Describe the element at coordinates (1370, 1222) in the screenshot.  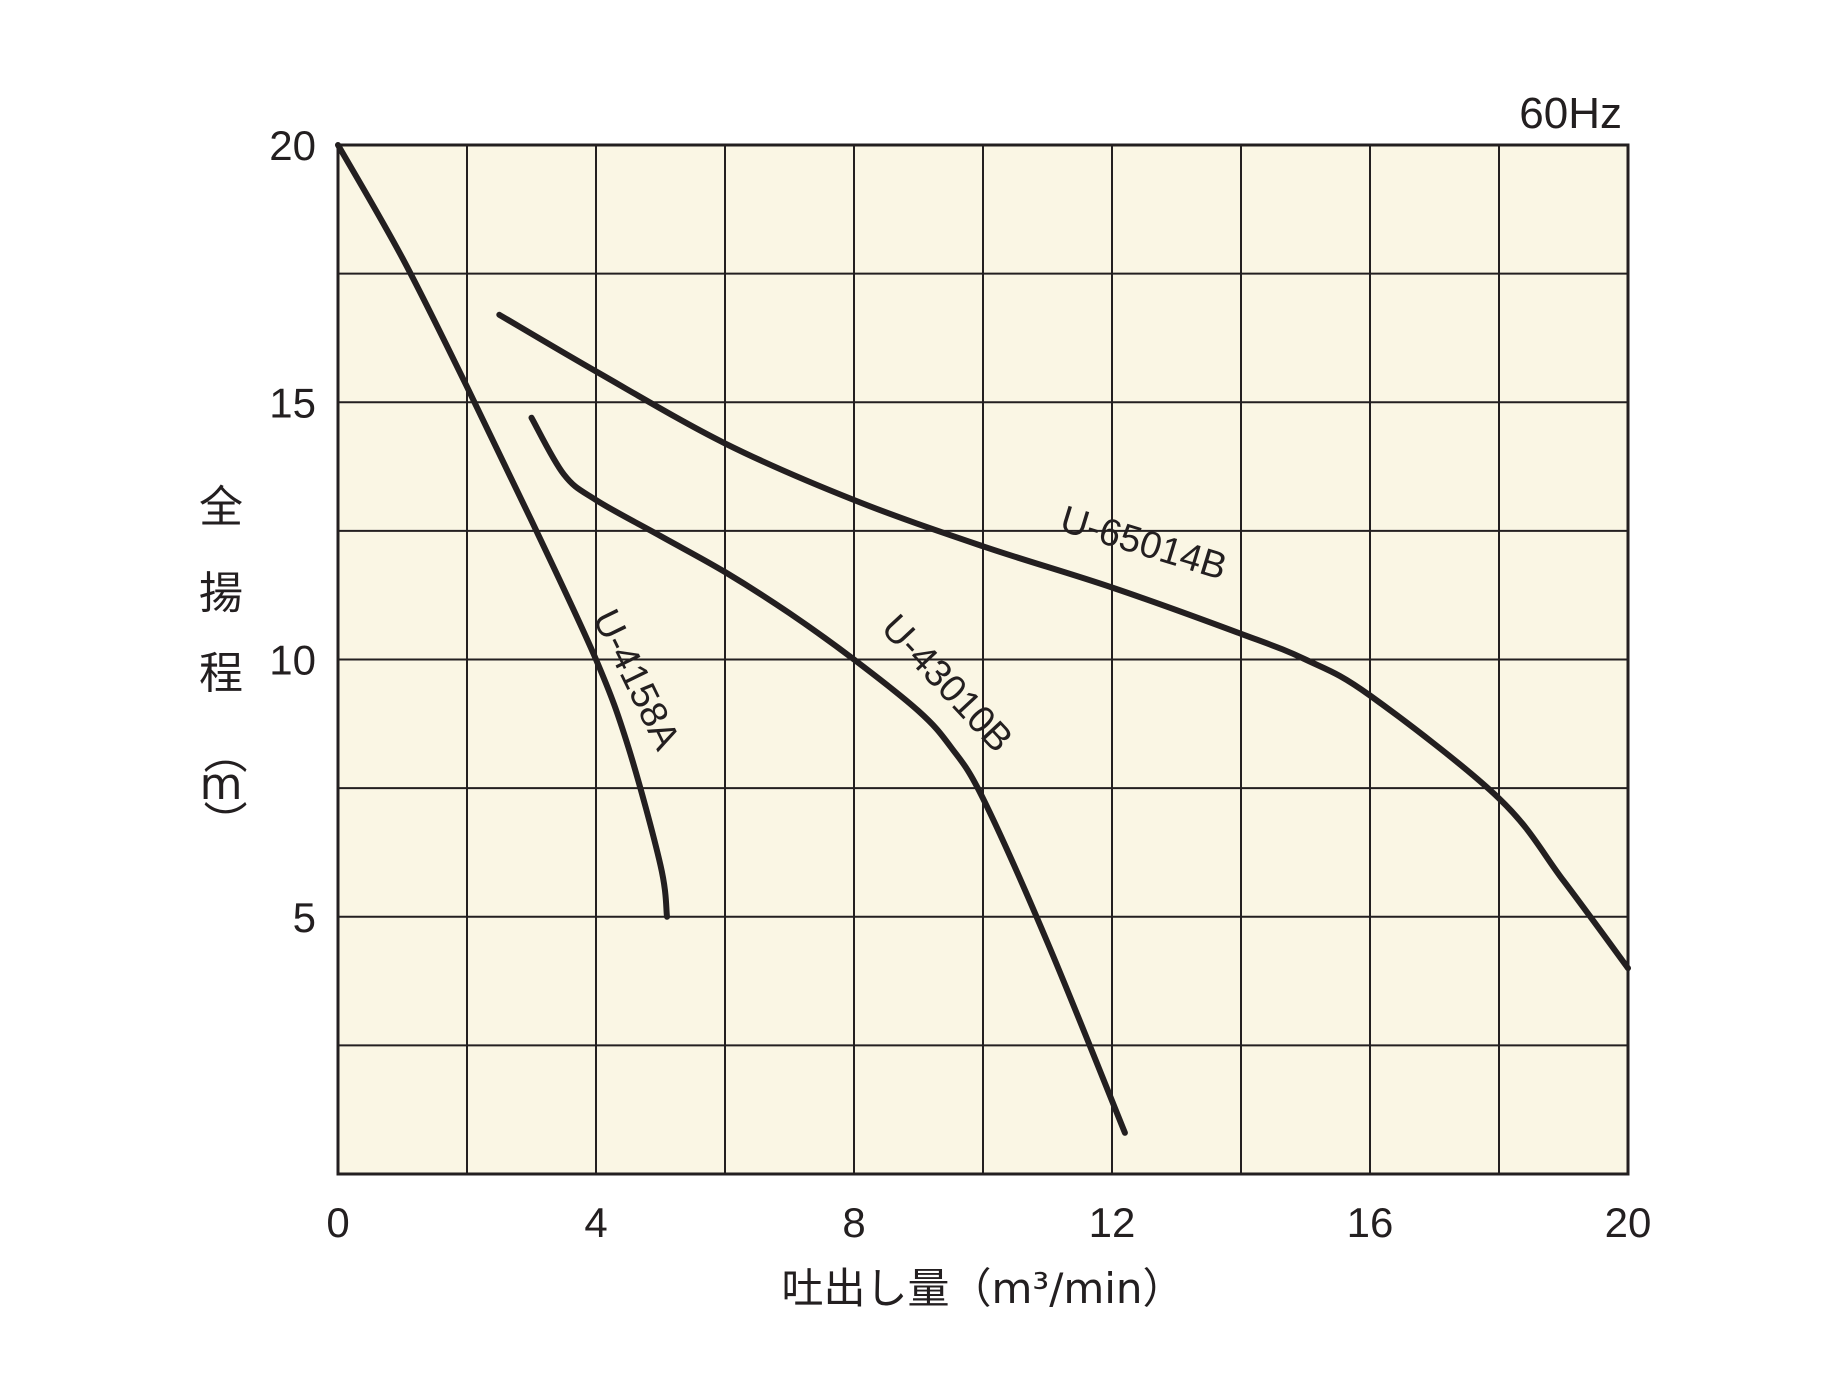
I see `x-tick-label: 16` at that location.